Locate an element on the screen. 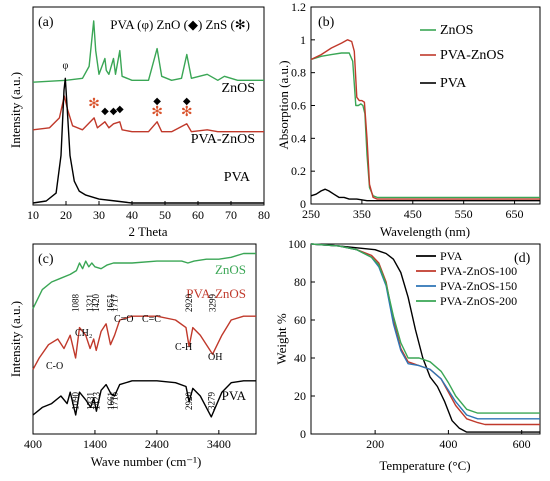  panel-d-xtick-label: 200 is located at coordinates (375, 444).